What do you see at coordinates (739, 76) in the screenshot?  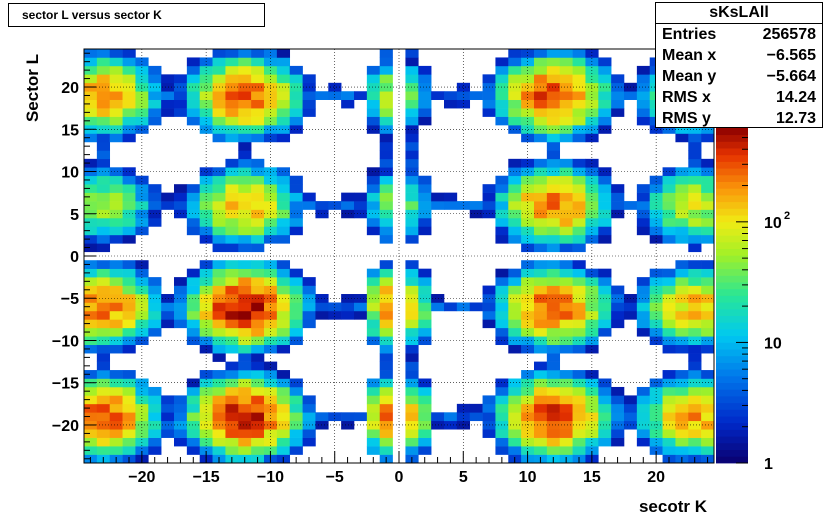 I see `stats-row-mean-y: Mean y −5.664` at bounding box center [739, 76].